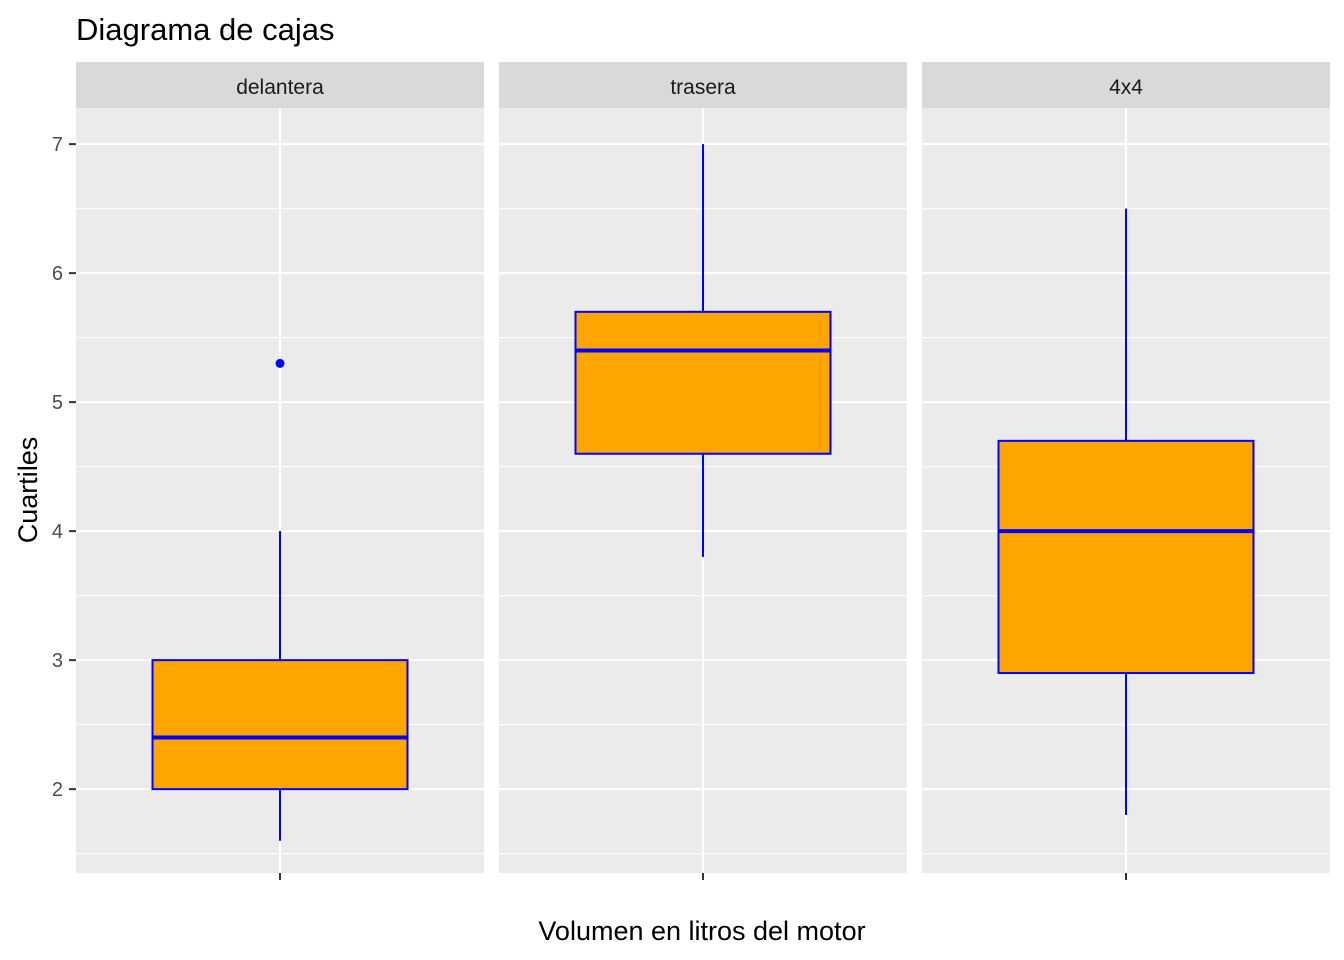 This screenshot has height=960, width=1344. What do you see at coordinates (280, 87) in the screenshot?
I see `facet-strip-label: delantera` at bounding box center [280, 87].